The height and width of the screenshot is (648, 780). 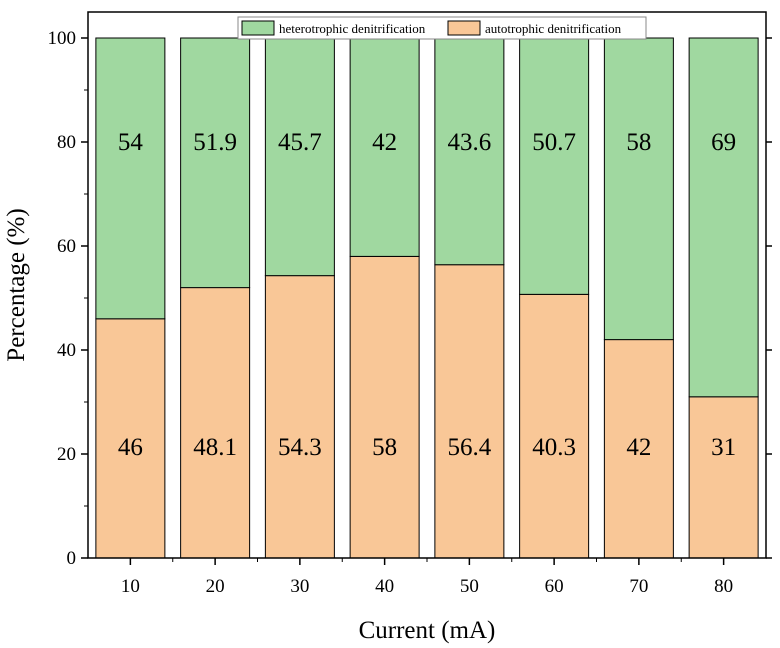 I want to click on y-tick-label-40: 40, so click(x=66, y=350).